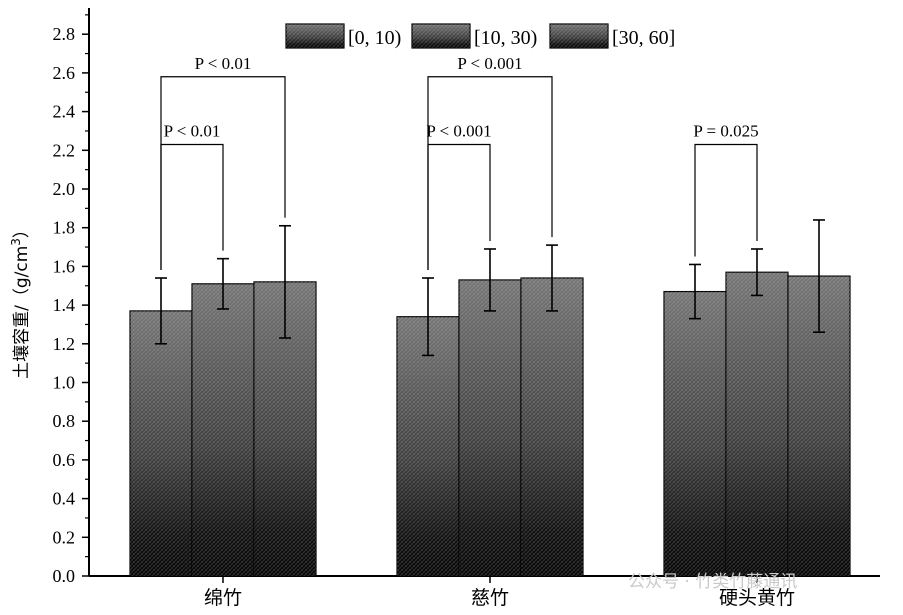  What do you see at coordinates (16, 242) in the screenshot?
I see `y-axis-label-sup: 3` at bounding box center [16, 242].